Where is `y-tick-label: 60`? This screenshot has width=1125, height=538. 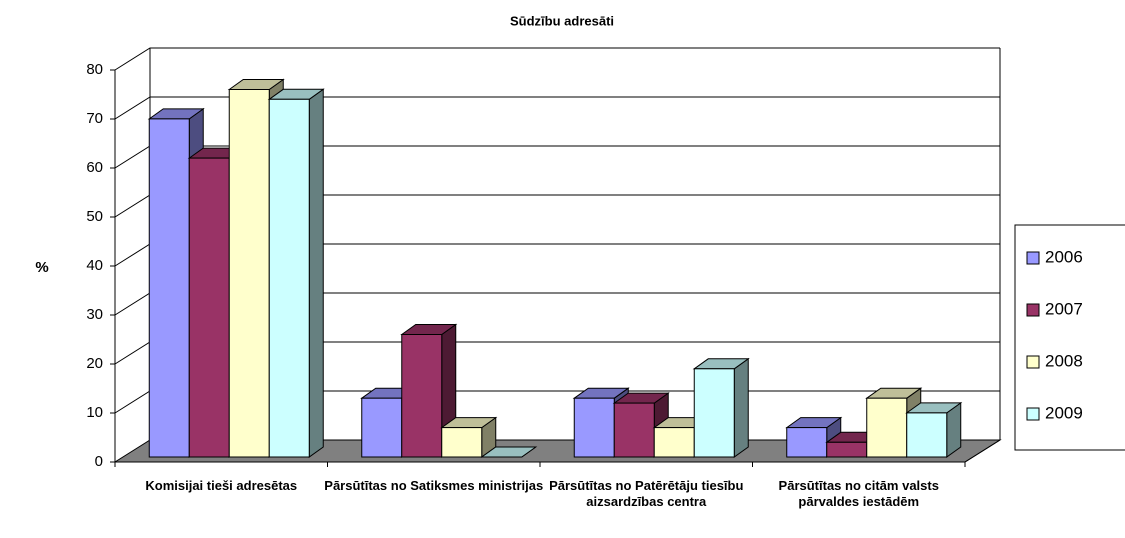 y-tick-label: 60 is located at coordinates (94, 167).